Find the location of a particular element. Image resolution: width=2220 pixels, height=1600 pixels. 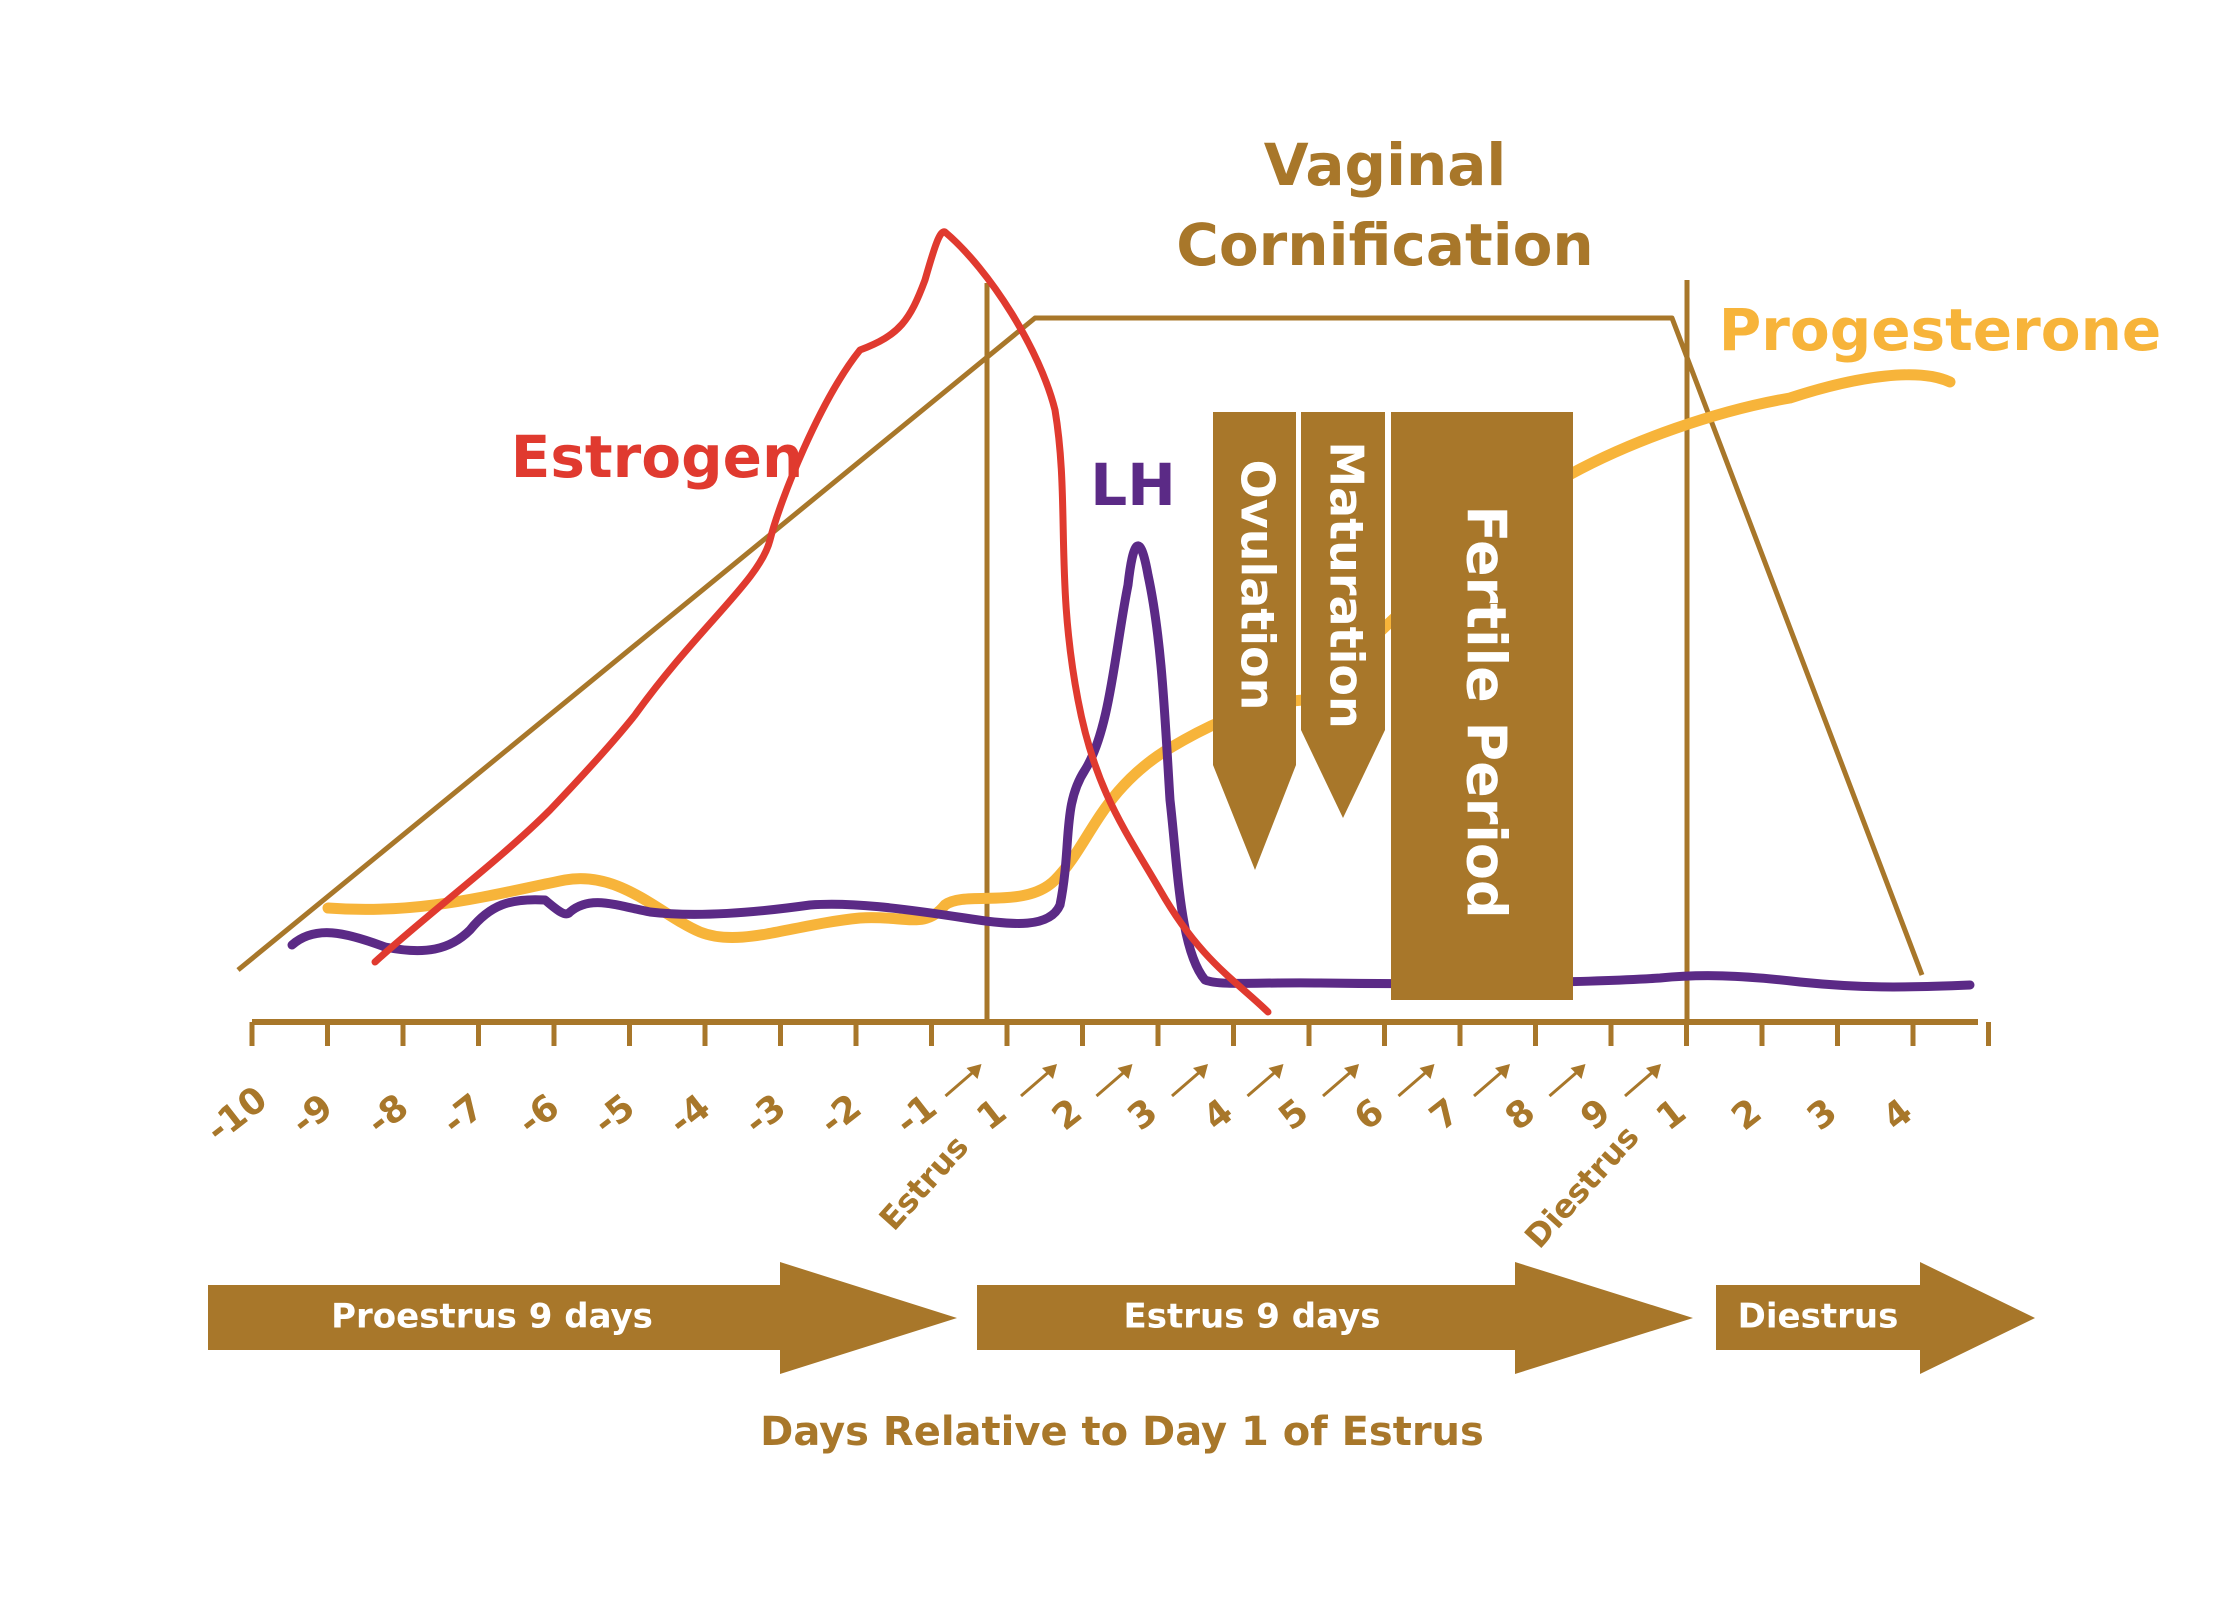

diestrus-phase-label: Diestrus is located at coordinates (1818, 1317).